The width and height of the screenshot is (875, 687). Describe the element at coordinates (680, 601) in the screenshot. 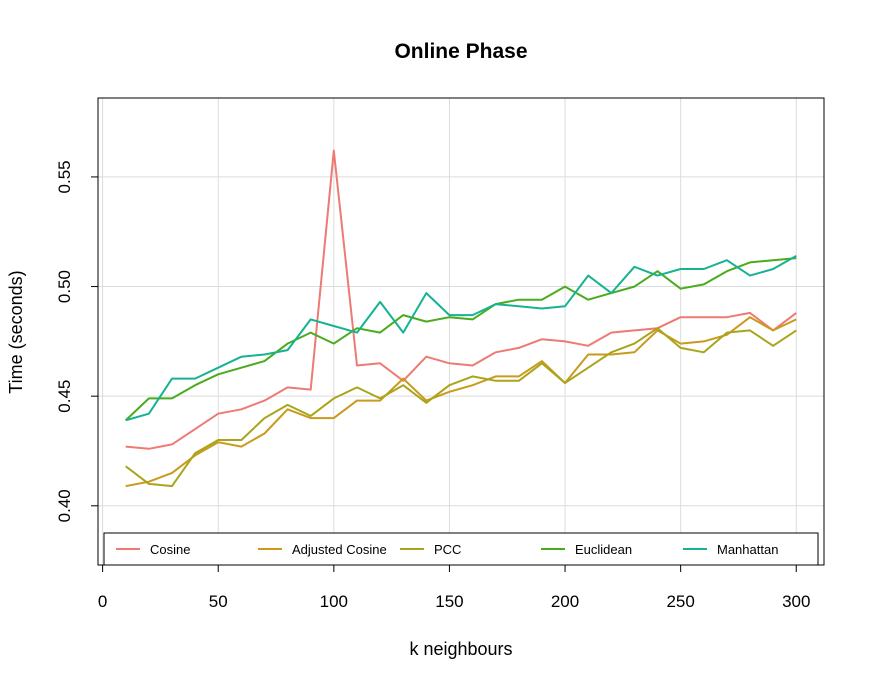

I see `x-tick-label-5: 250` at that location.